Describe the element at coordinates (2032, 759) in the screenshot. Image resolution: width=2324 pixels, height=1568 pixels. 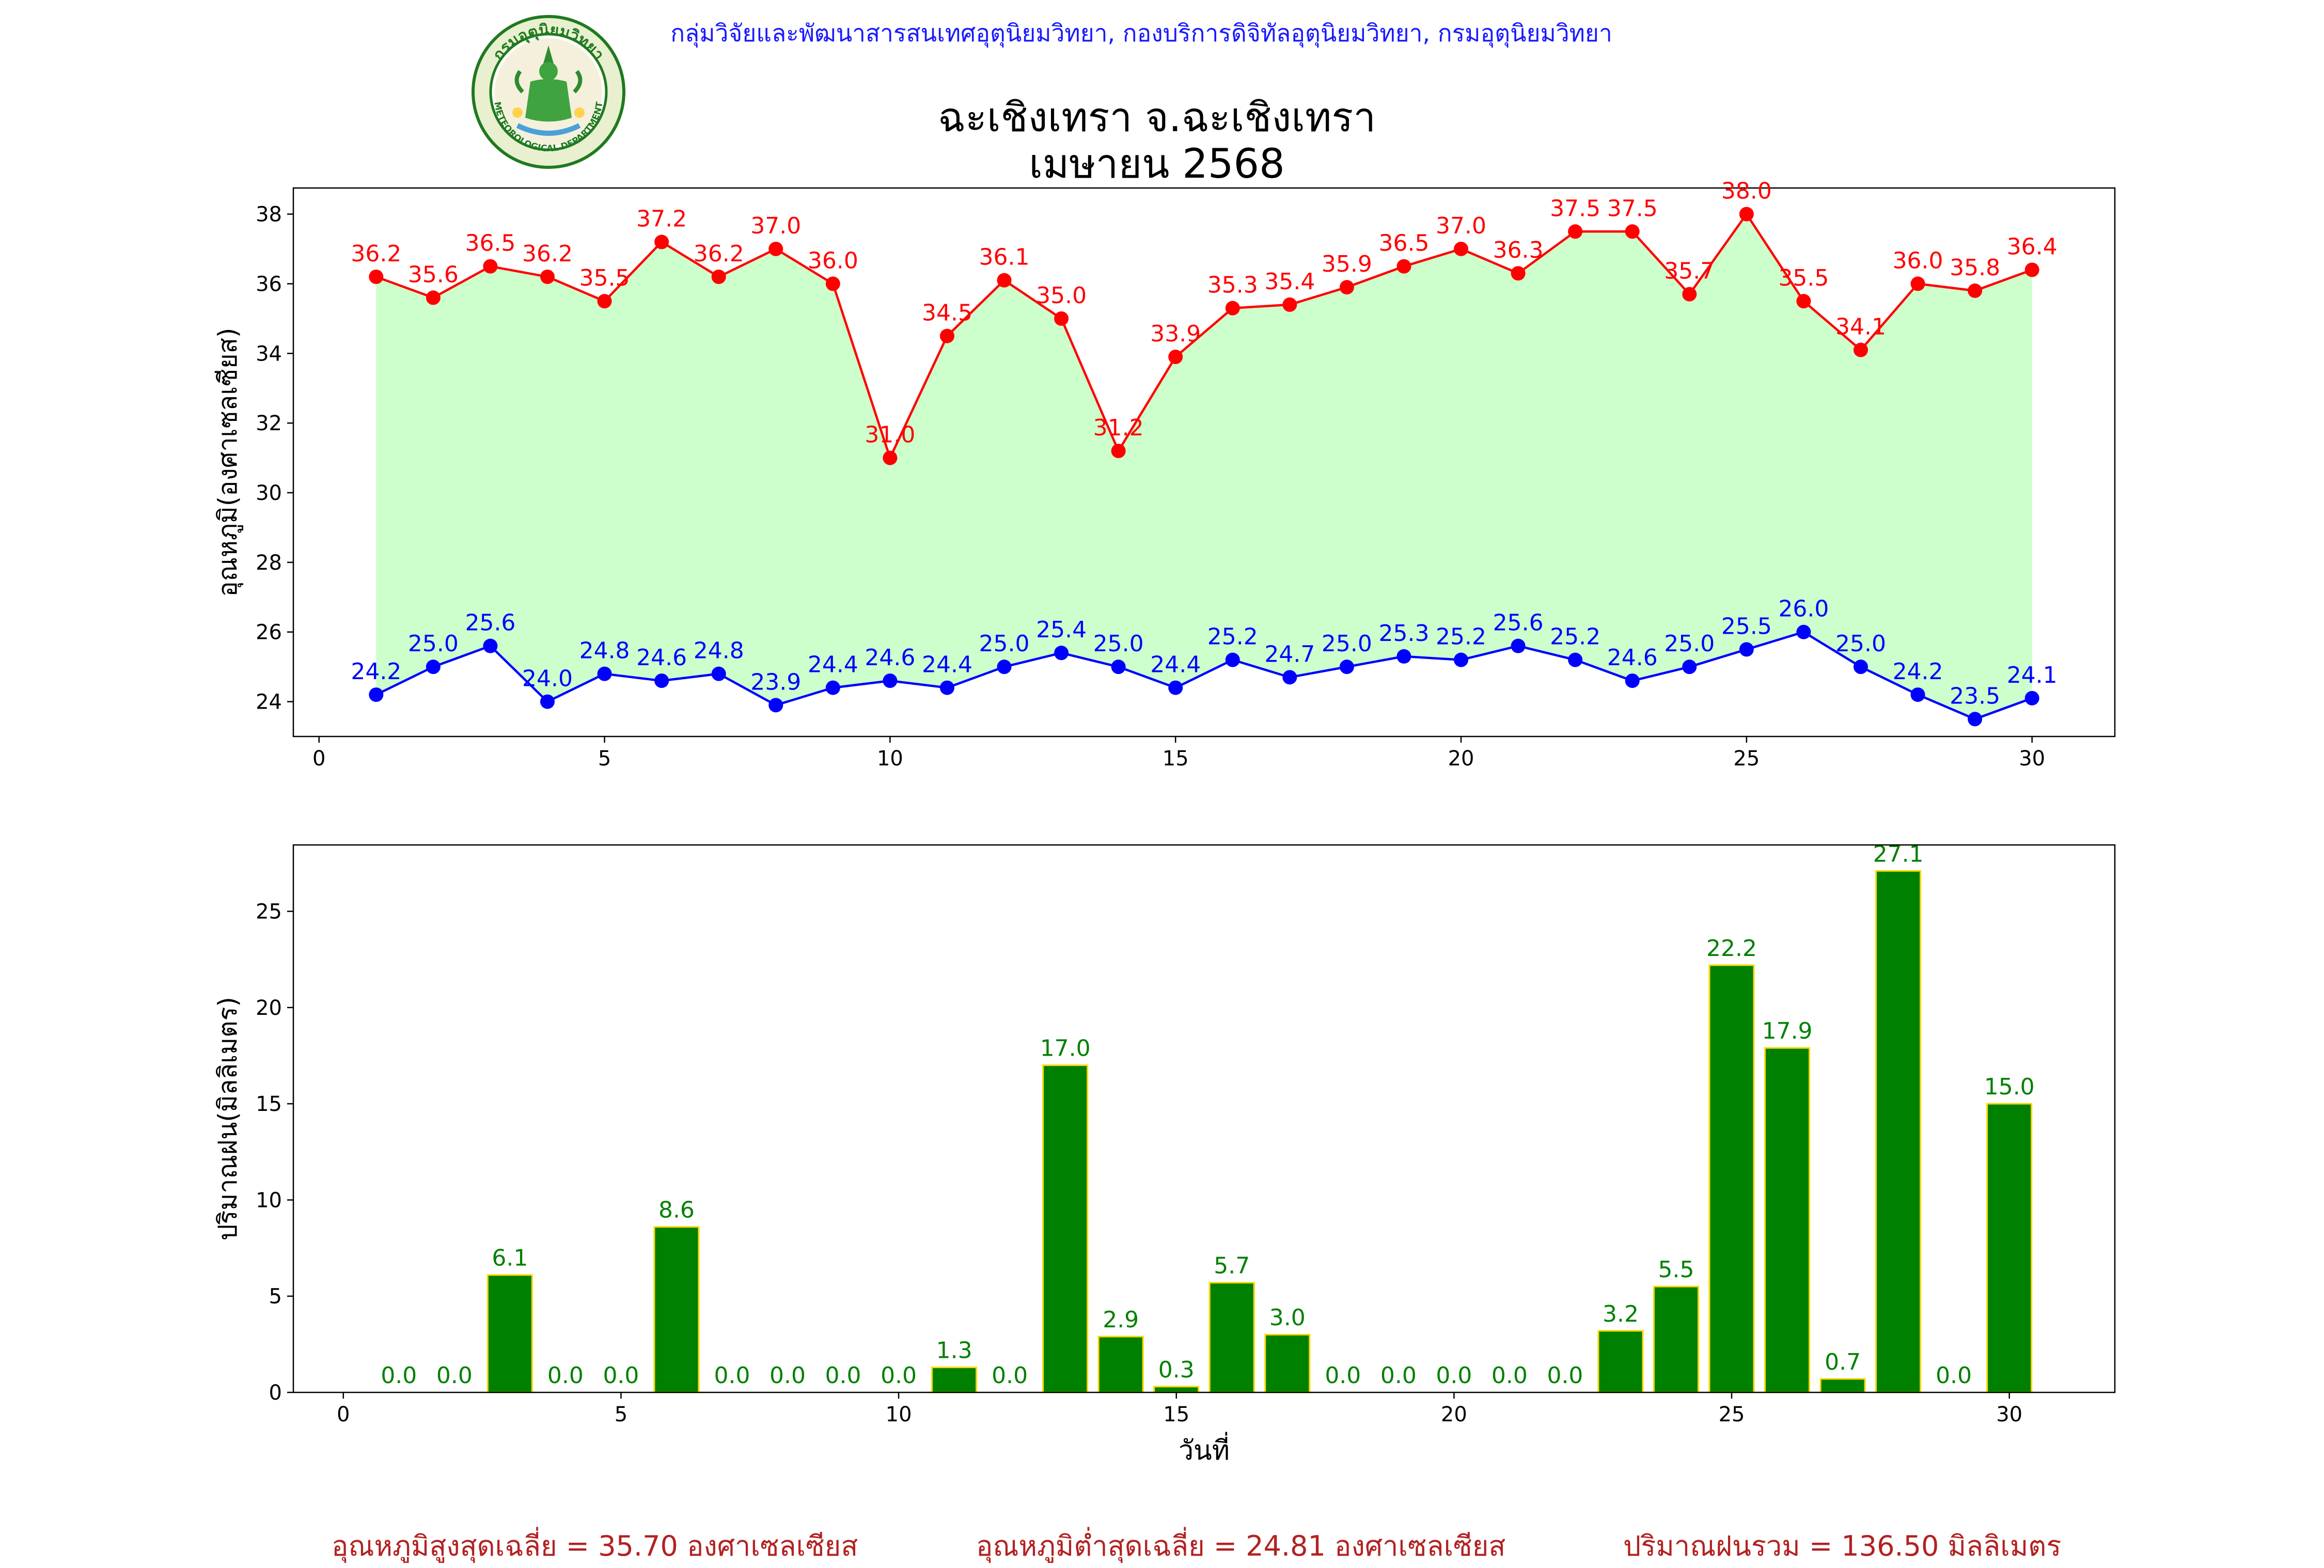
I see `temperature-x-tick-label: 30` at that location.